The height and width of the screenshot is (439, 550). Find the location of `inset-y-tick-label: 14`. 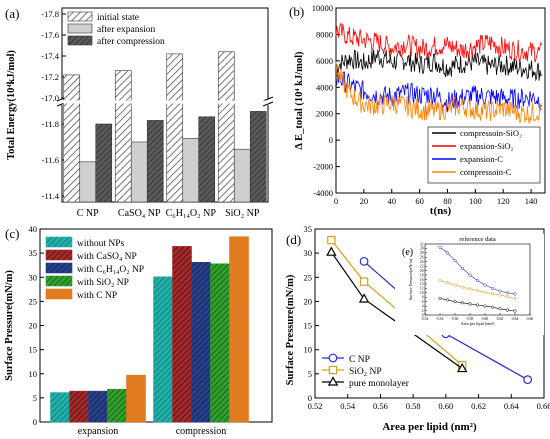

inset-y-tick-label: 14 is located at coordinates (422, 284).